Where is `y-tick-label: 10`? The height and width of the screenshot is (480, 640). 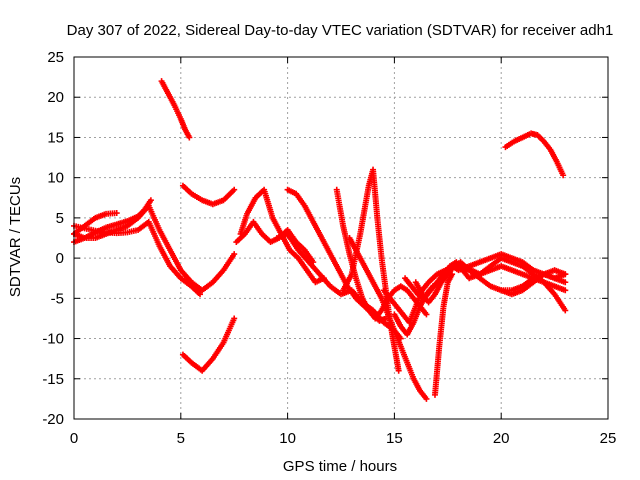 y-tick-label: 10 is located at coordinates (55, 178).